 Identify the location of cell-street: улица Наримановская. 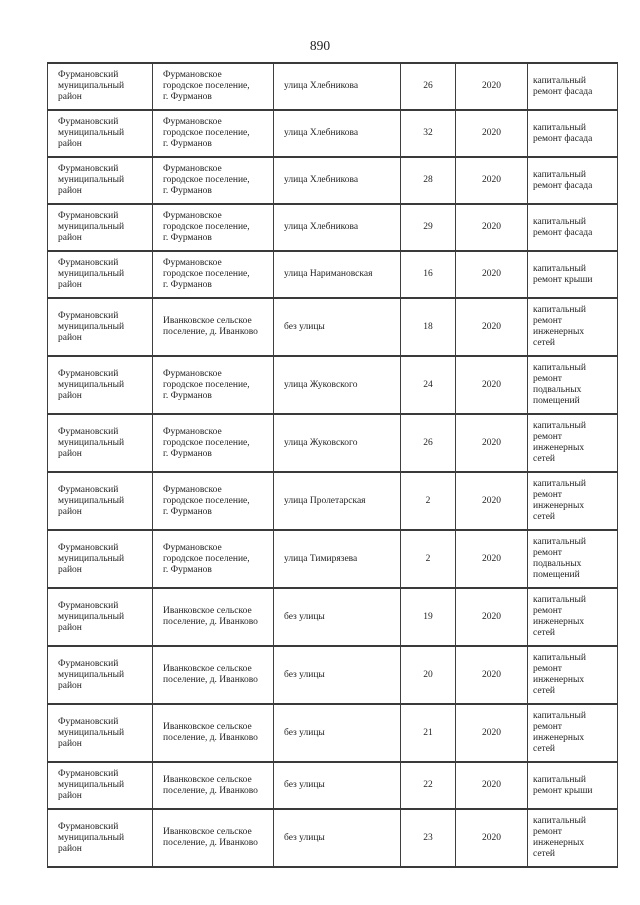
(337, 274).